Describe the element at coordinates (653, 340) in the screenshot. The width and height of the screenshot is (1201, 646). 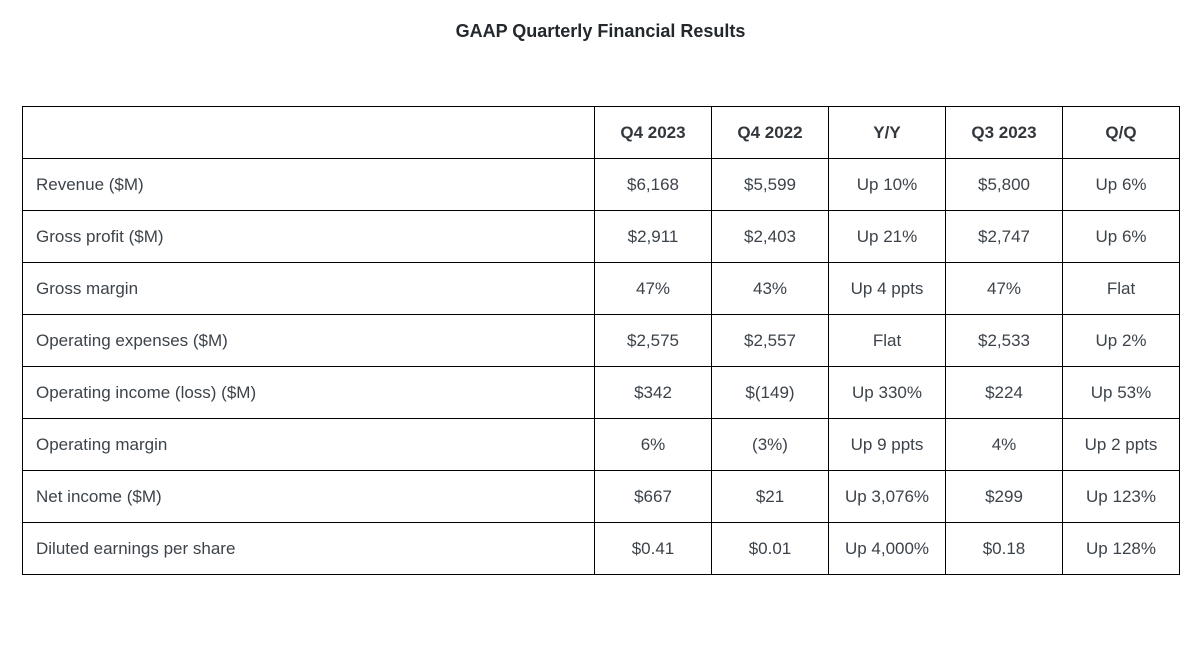
I see `value-cell: $2,575` at that location.